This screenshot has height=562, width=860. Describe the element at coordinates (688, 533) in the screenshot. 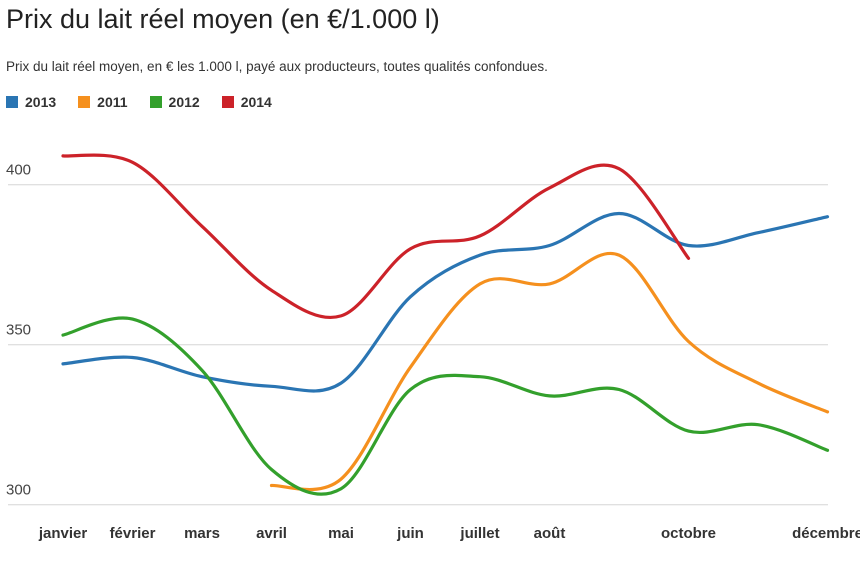

I see `x-tick-label: octobre` at that location.